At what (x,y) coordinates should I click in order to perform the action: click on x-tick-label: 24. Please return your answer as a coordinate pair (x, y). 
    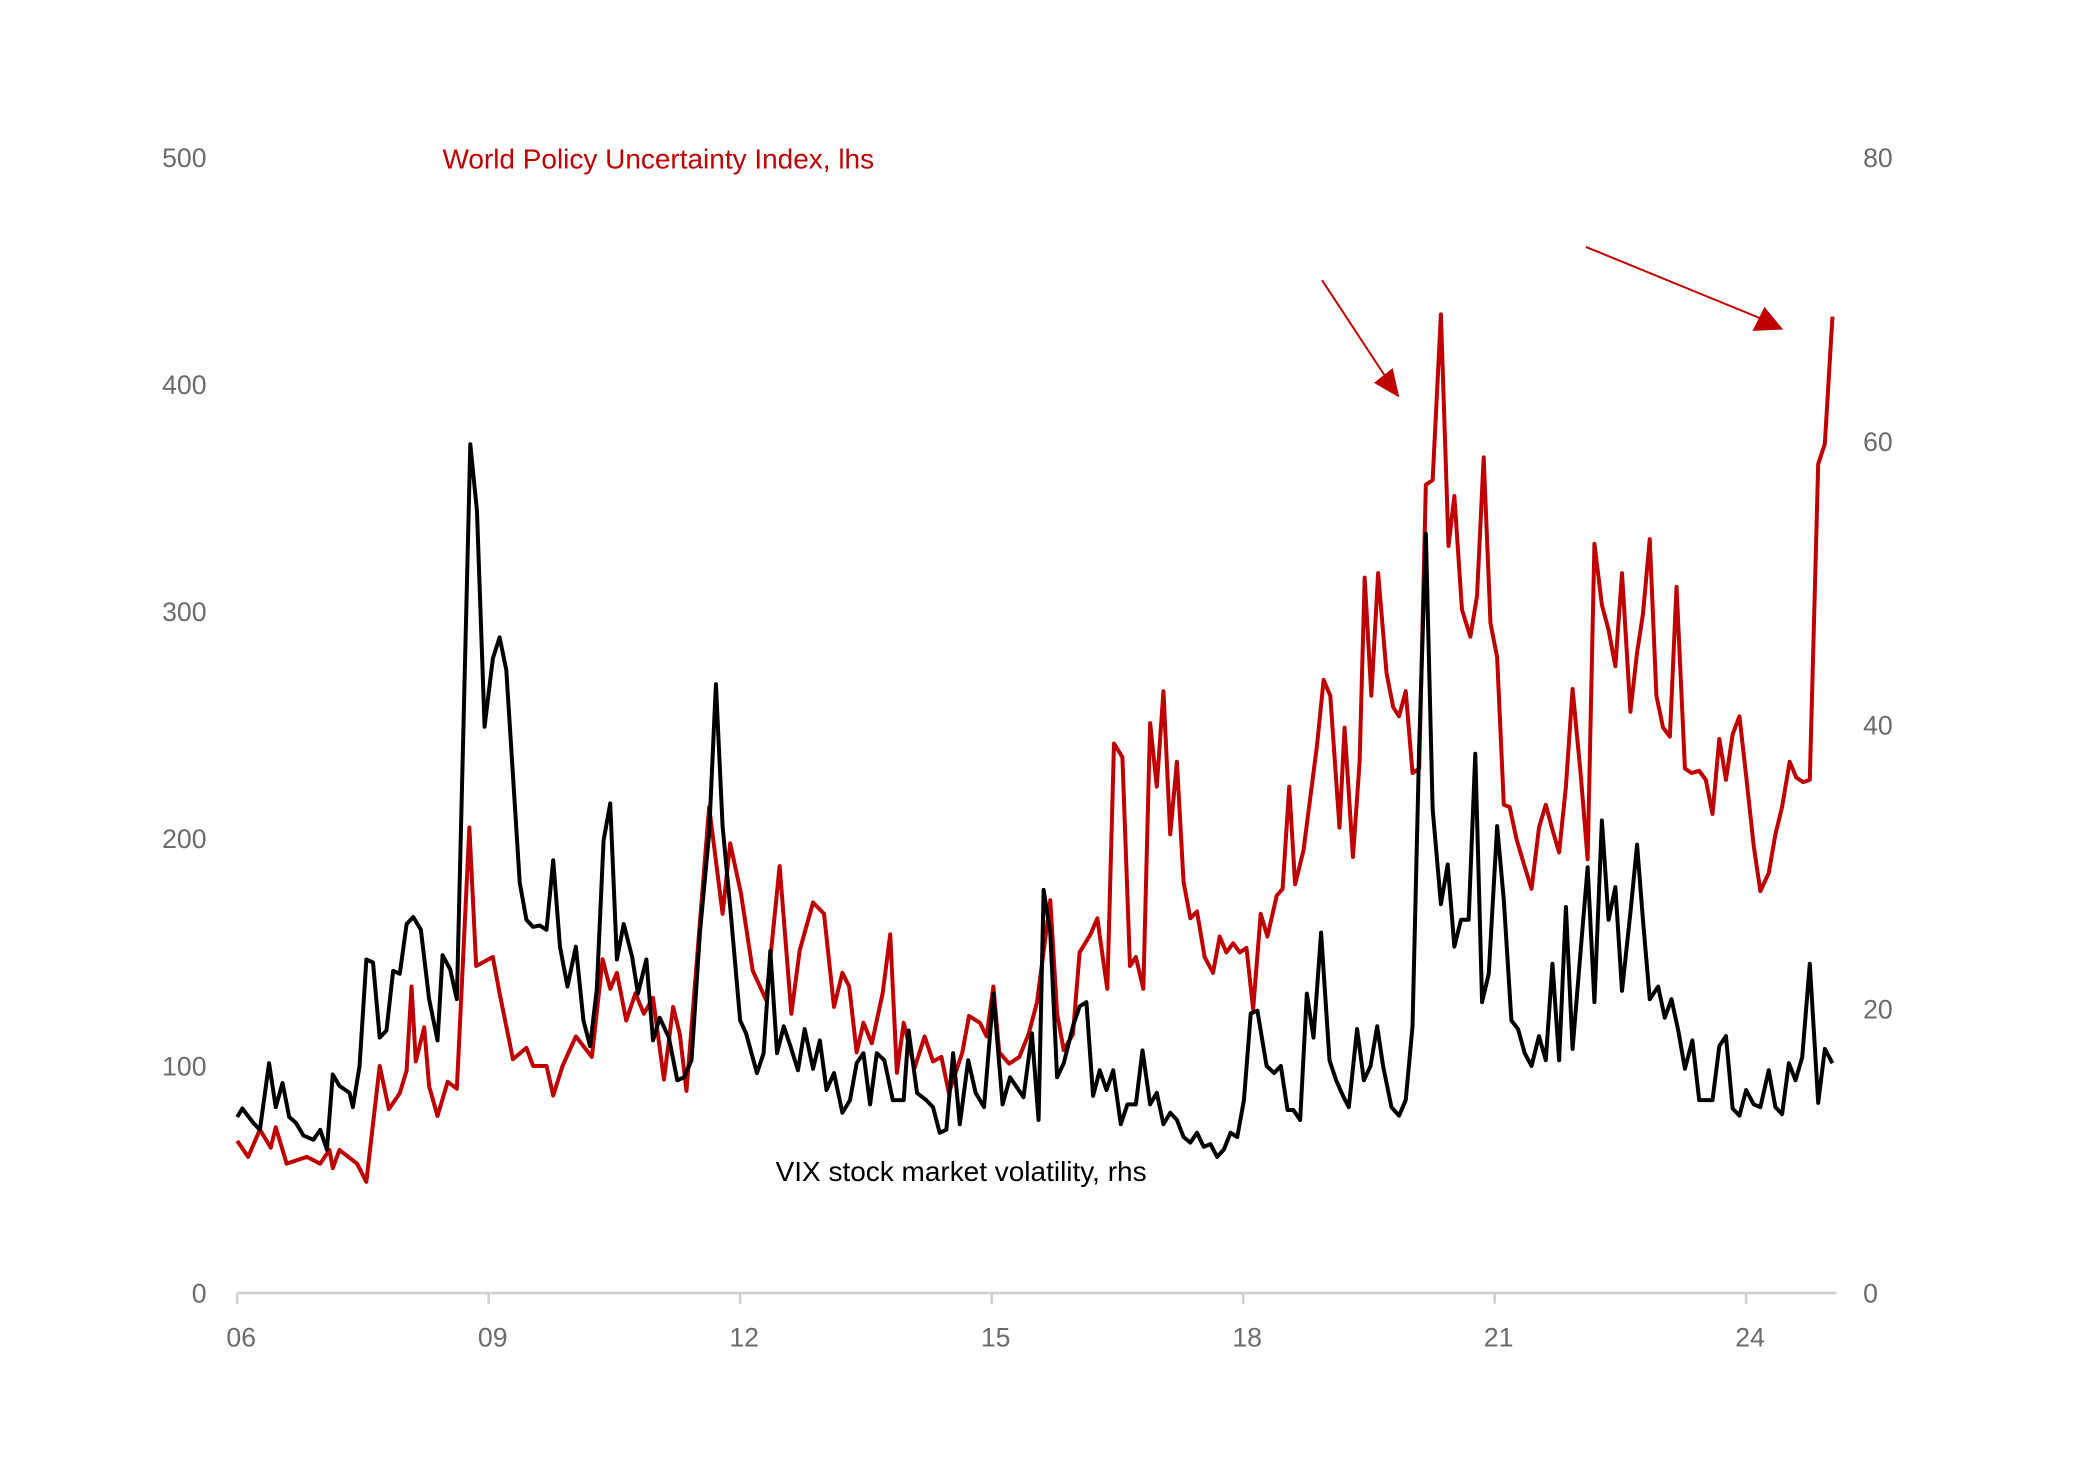
    Looking at the image, I should click on (1750, 1337).